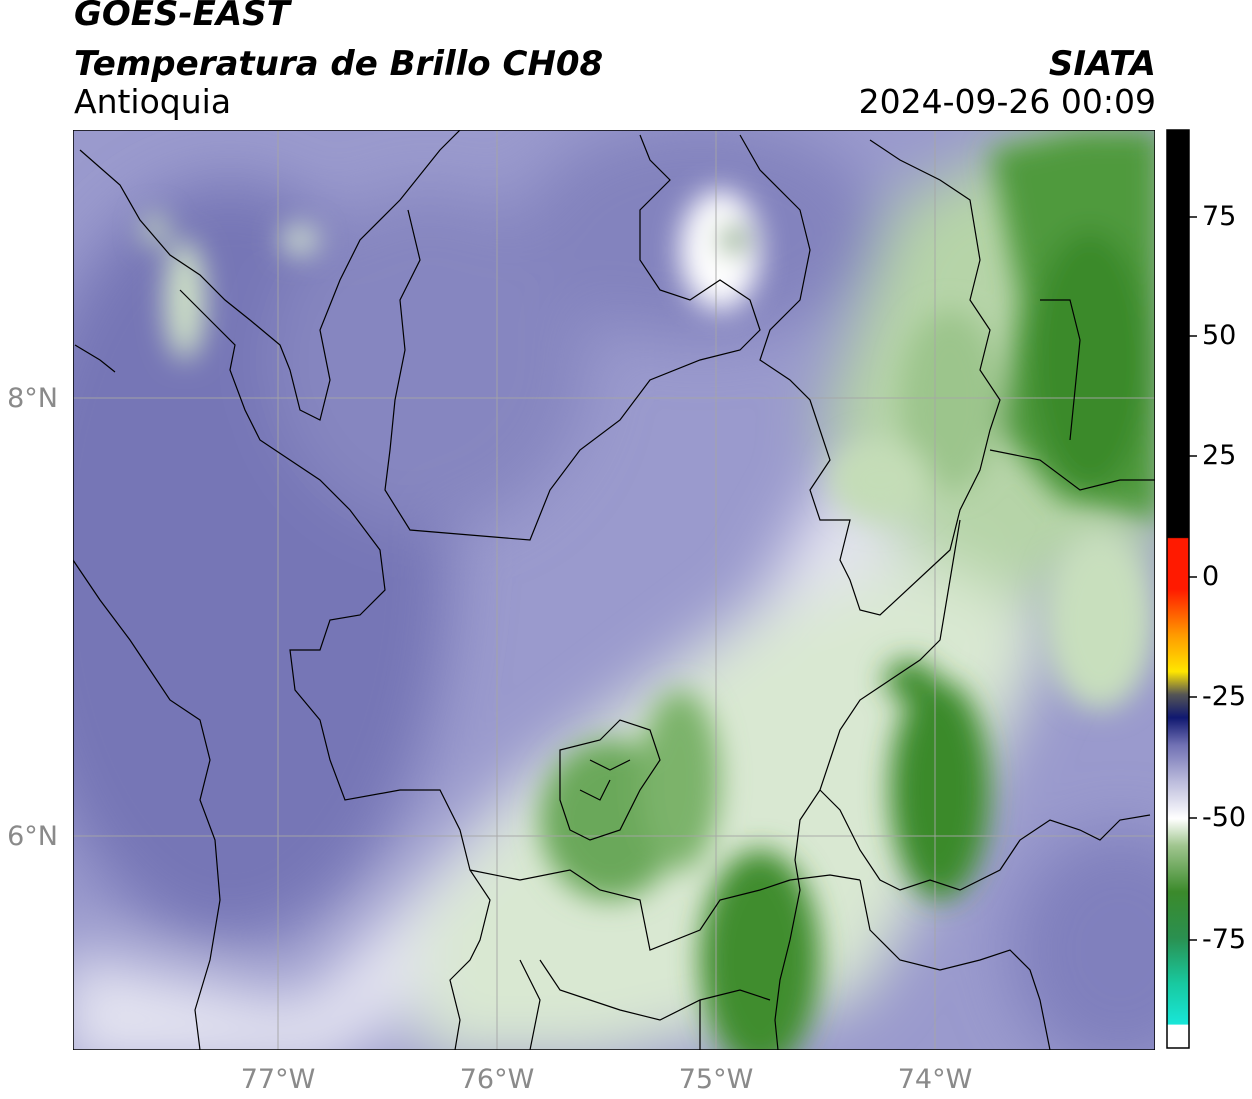 This screenshot has height=1099, width=1252. What do you see at coordinates (1224, 939) in the screenshot?
I see `colorbar-tick-minus75: -75` at bounding box center [1224, 939].